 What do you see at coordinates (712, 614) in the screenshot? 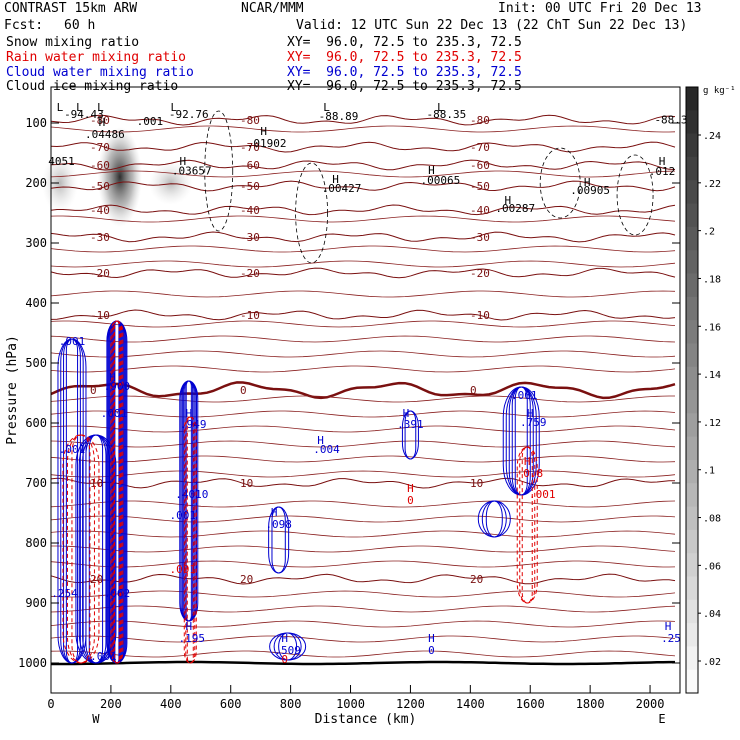
I see `colorbar-label: .04` at bounding box center [712, 614].